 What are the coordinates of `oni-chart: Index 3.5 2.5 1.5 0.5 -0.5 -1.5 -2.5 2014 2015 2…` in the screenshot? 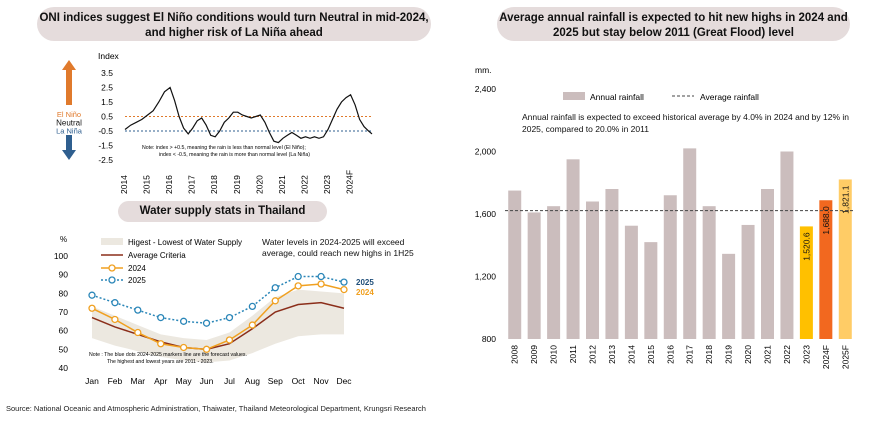 It's located at (214, 122).